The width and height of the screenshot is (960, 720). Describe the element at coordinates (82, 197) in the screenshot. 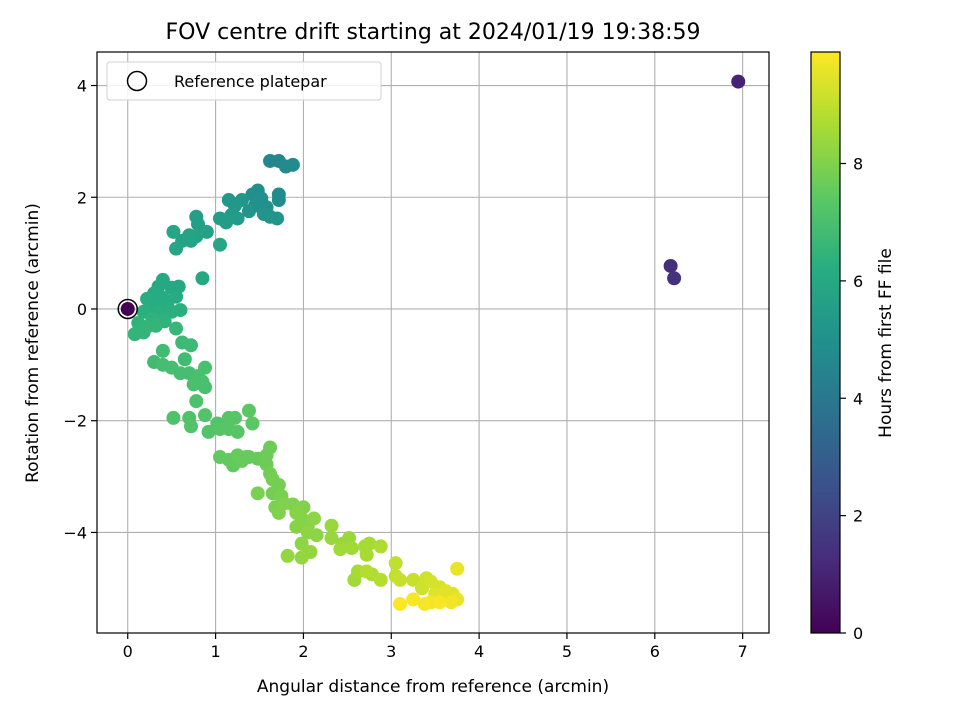

I see `y-tick-label: 2` at that location.